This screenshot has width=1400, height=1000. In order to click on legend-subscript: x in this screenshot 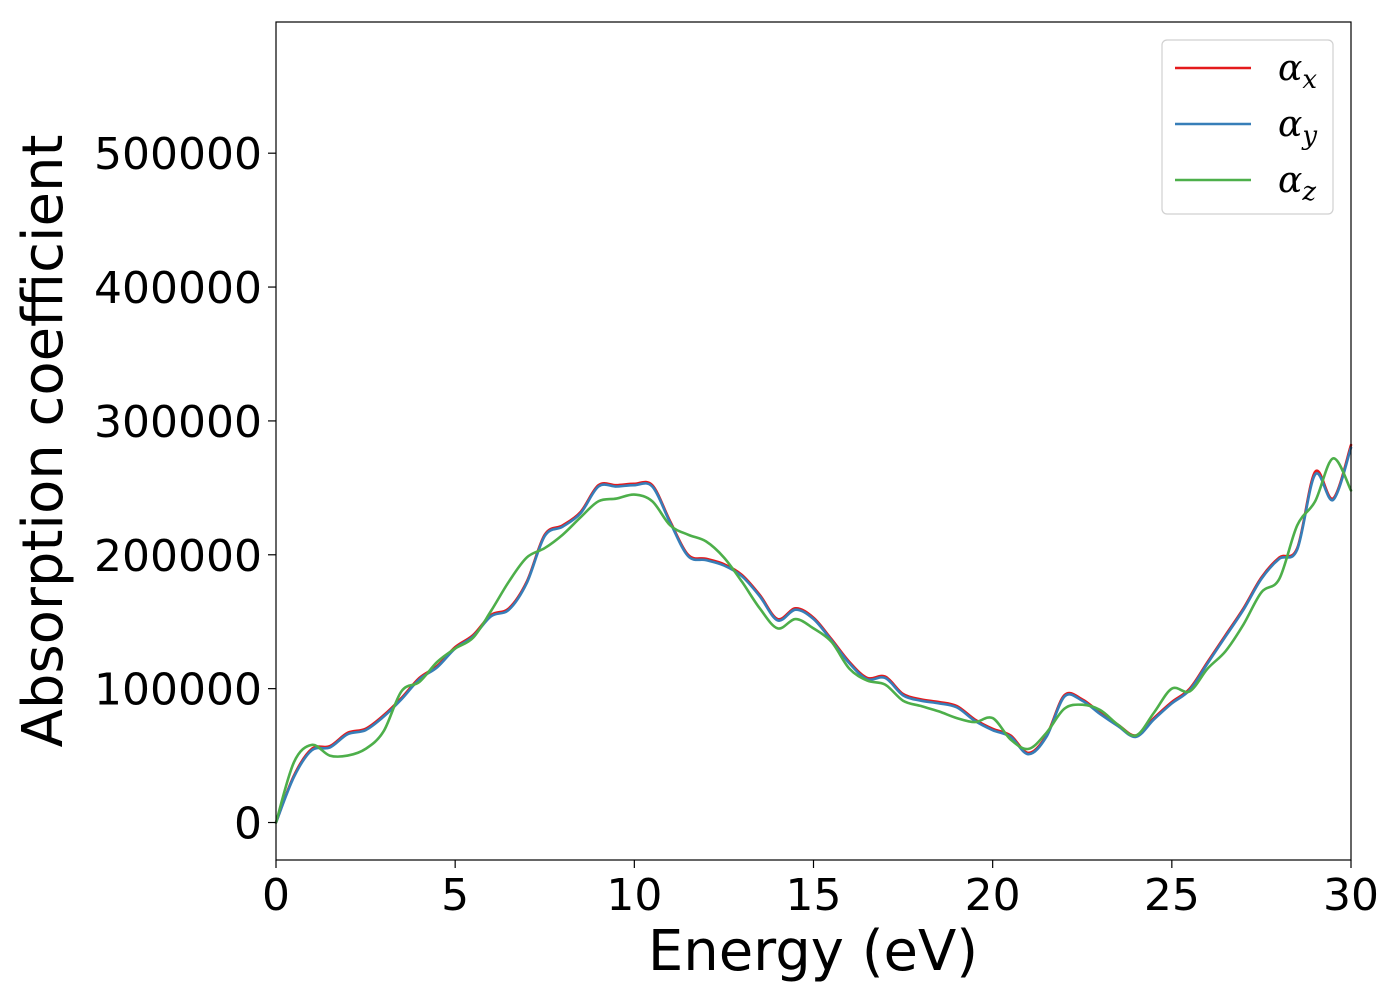, I will do `click(1309, 80)`.